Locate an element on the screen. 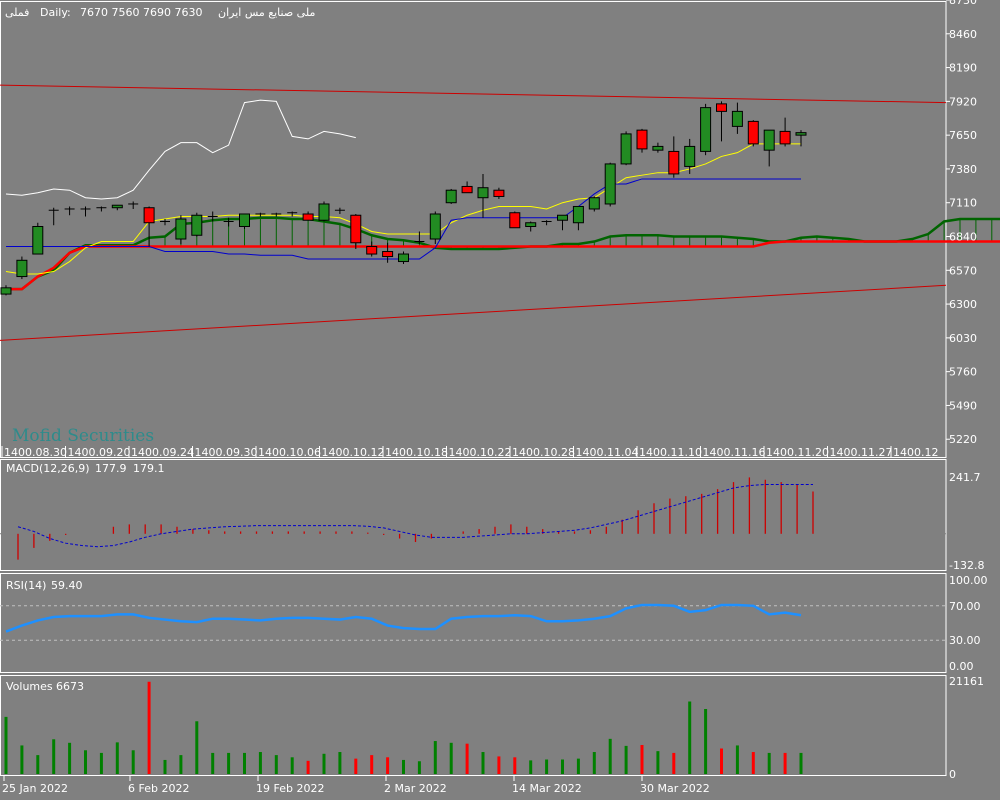 This screenshot has width=1000, height=800. senkou-span-a is located at coordinates (503, 253).